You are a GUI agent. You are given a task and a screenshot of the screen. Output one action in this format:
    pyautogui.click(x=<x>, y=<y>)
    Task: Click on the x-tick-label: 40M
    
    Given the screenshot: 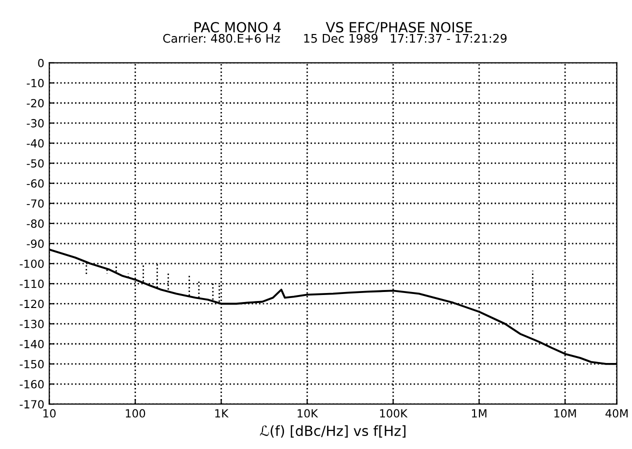 What is the action you would take?
    pyautogui.click(x=617, y=413)
    